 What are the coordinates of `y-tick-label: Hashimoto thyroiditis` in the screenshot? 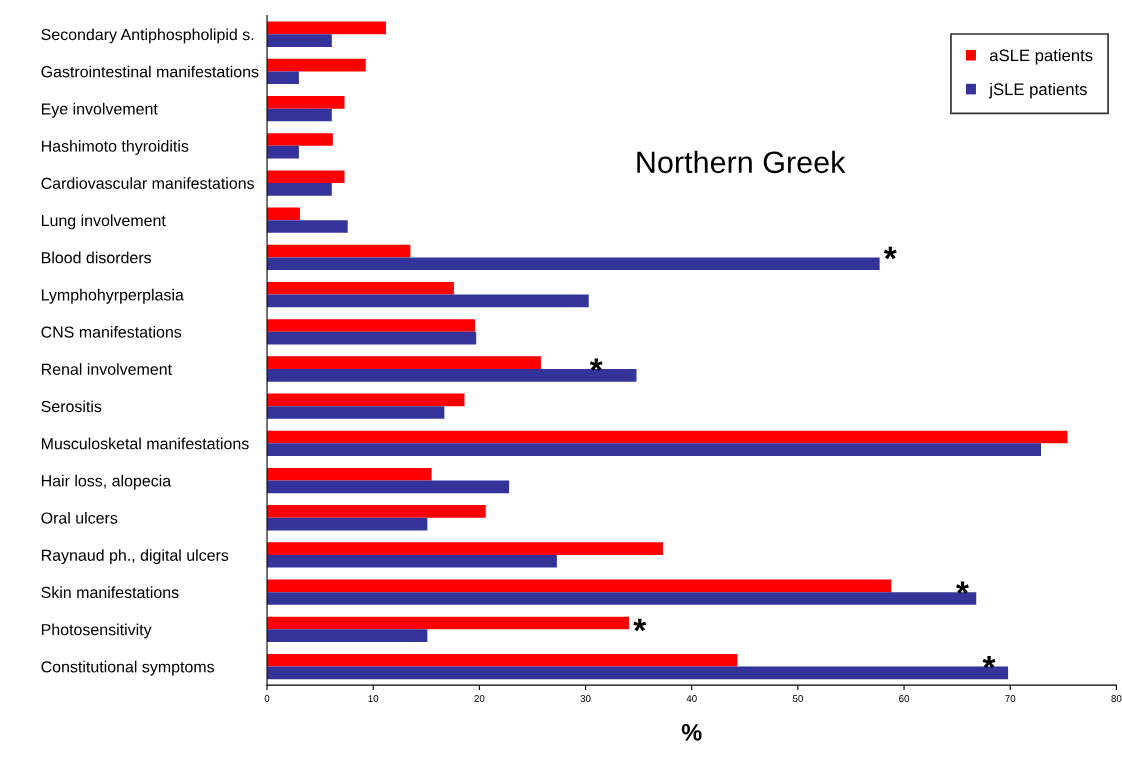 It's located at (115, 147).